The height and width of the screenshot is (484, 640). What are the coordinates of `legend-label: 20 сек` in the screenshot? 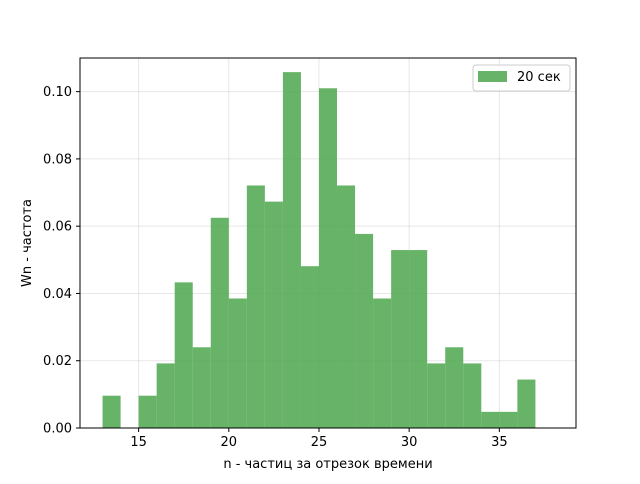 It's located at (539, 77).